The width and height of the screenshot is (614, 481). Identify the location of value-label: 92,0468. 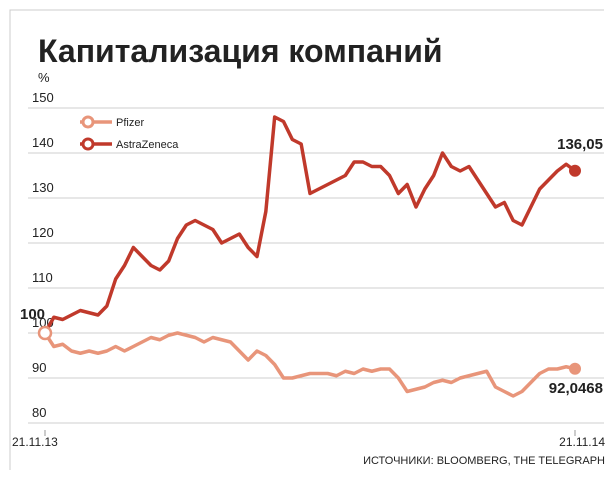
(576, 388).